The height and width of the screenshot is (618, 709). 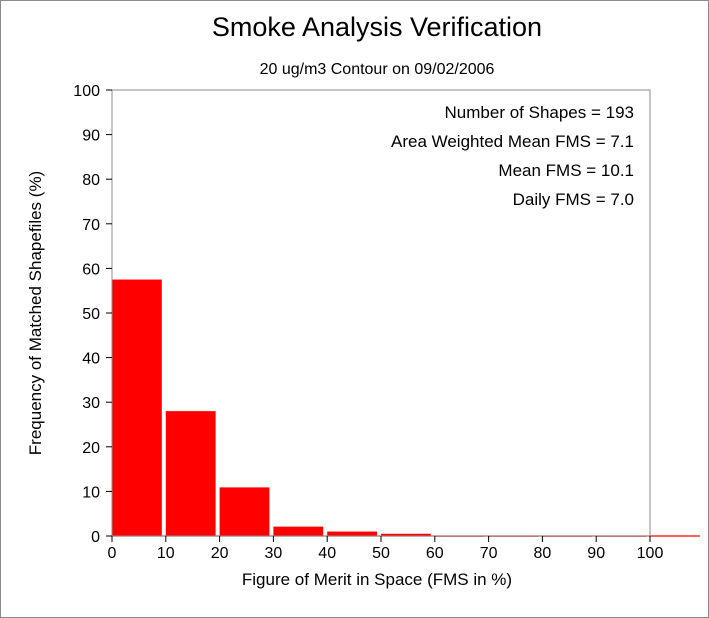 I want to click on x-tick-label: 30, so click(x=274, y=553).